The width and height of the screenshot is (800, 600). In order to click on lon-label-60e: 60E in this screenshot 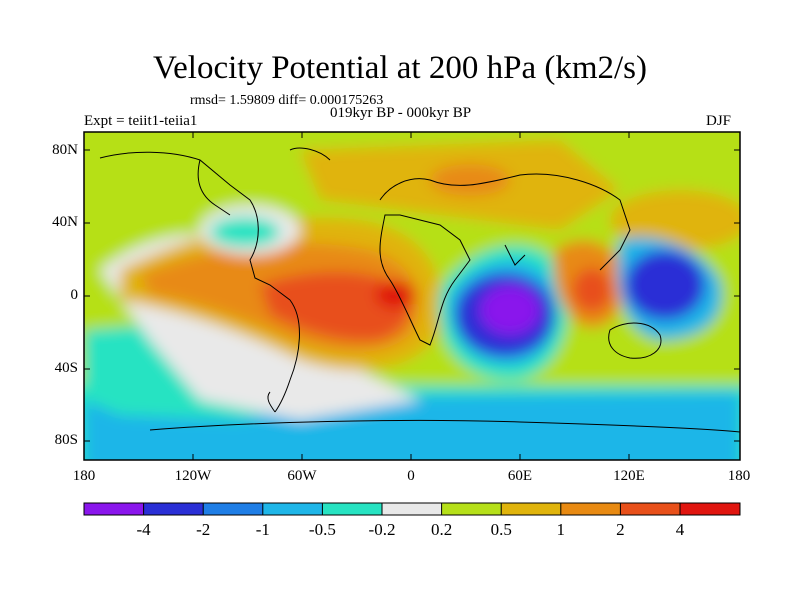, I will do `click(520, 476)`.